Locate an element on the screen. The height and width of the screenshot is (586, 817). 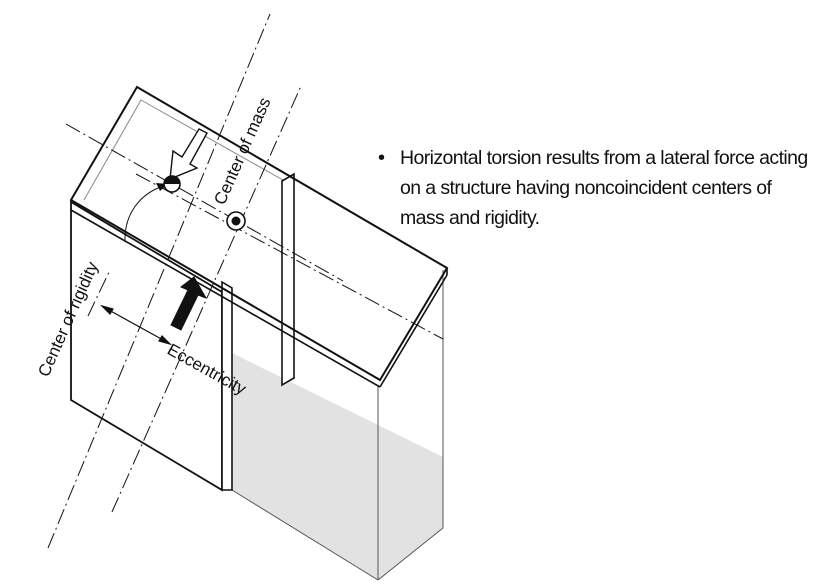
mass-force-arrow-icon is located at coordinates (188, 154).